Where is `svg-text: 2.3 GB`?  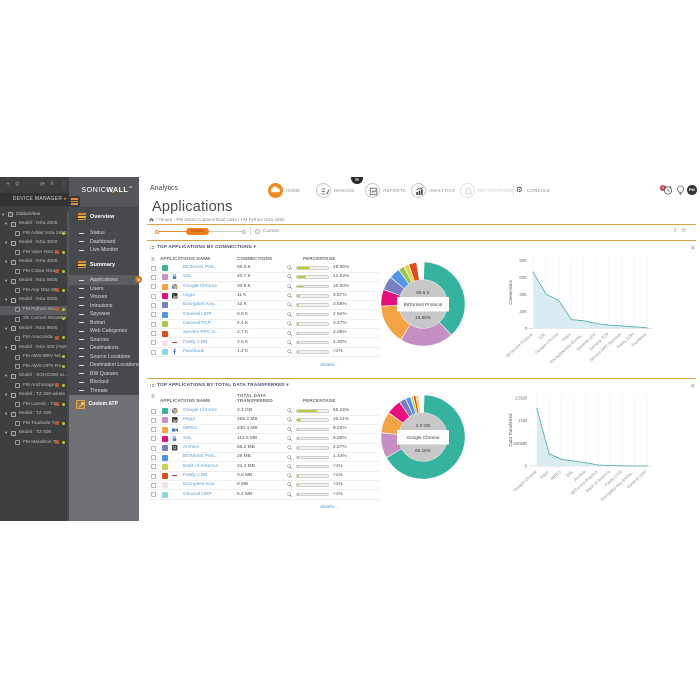
svg-text: 2.3 GB is located at coordinates (423, 425).